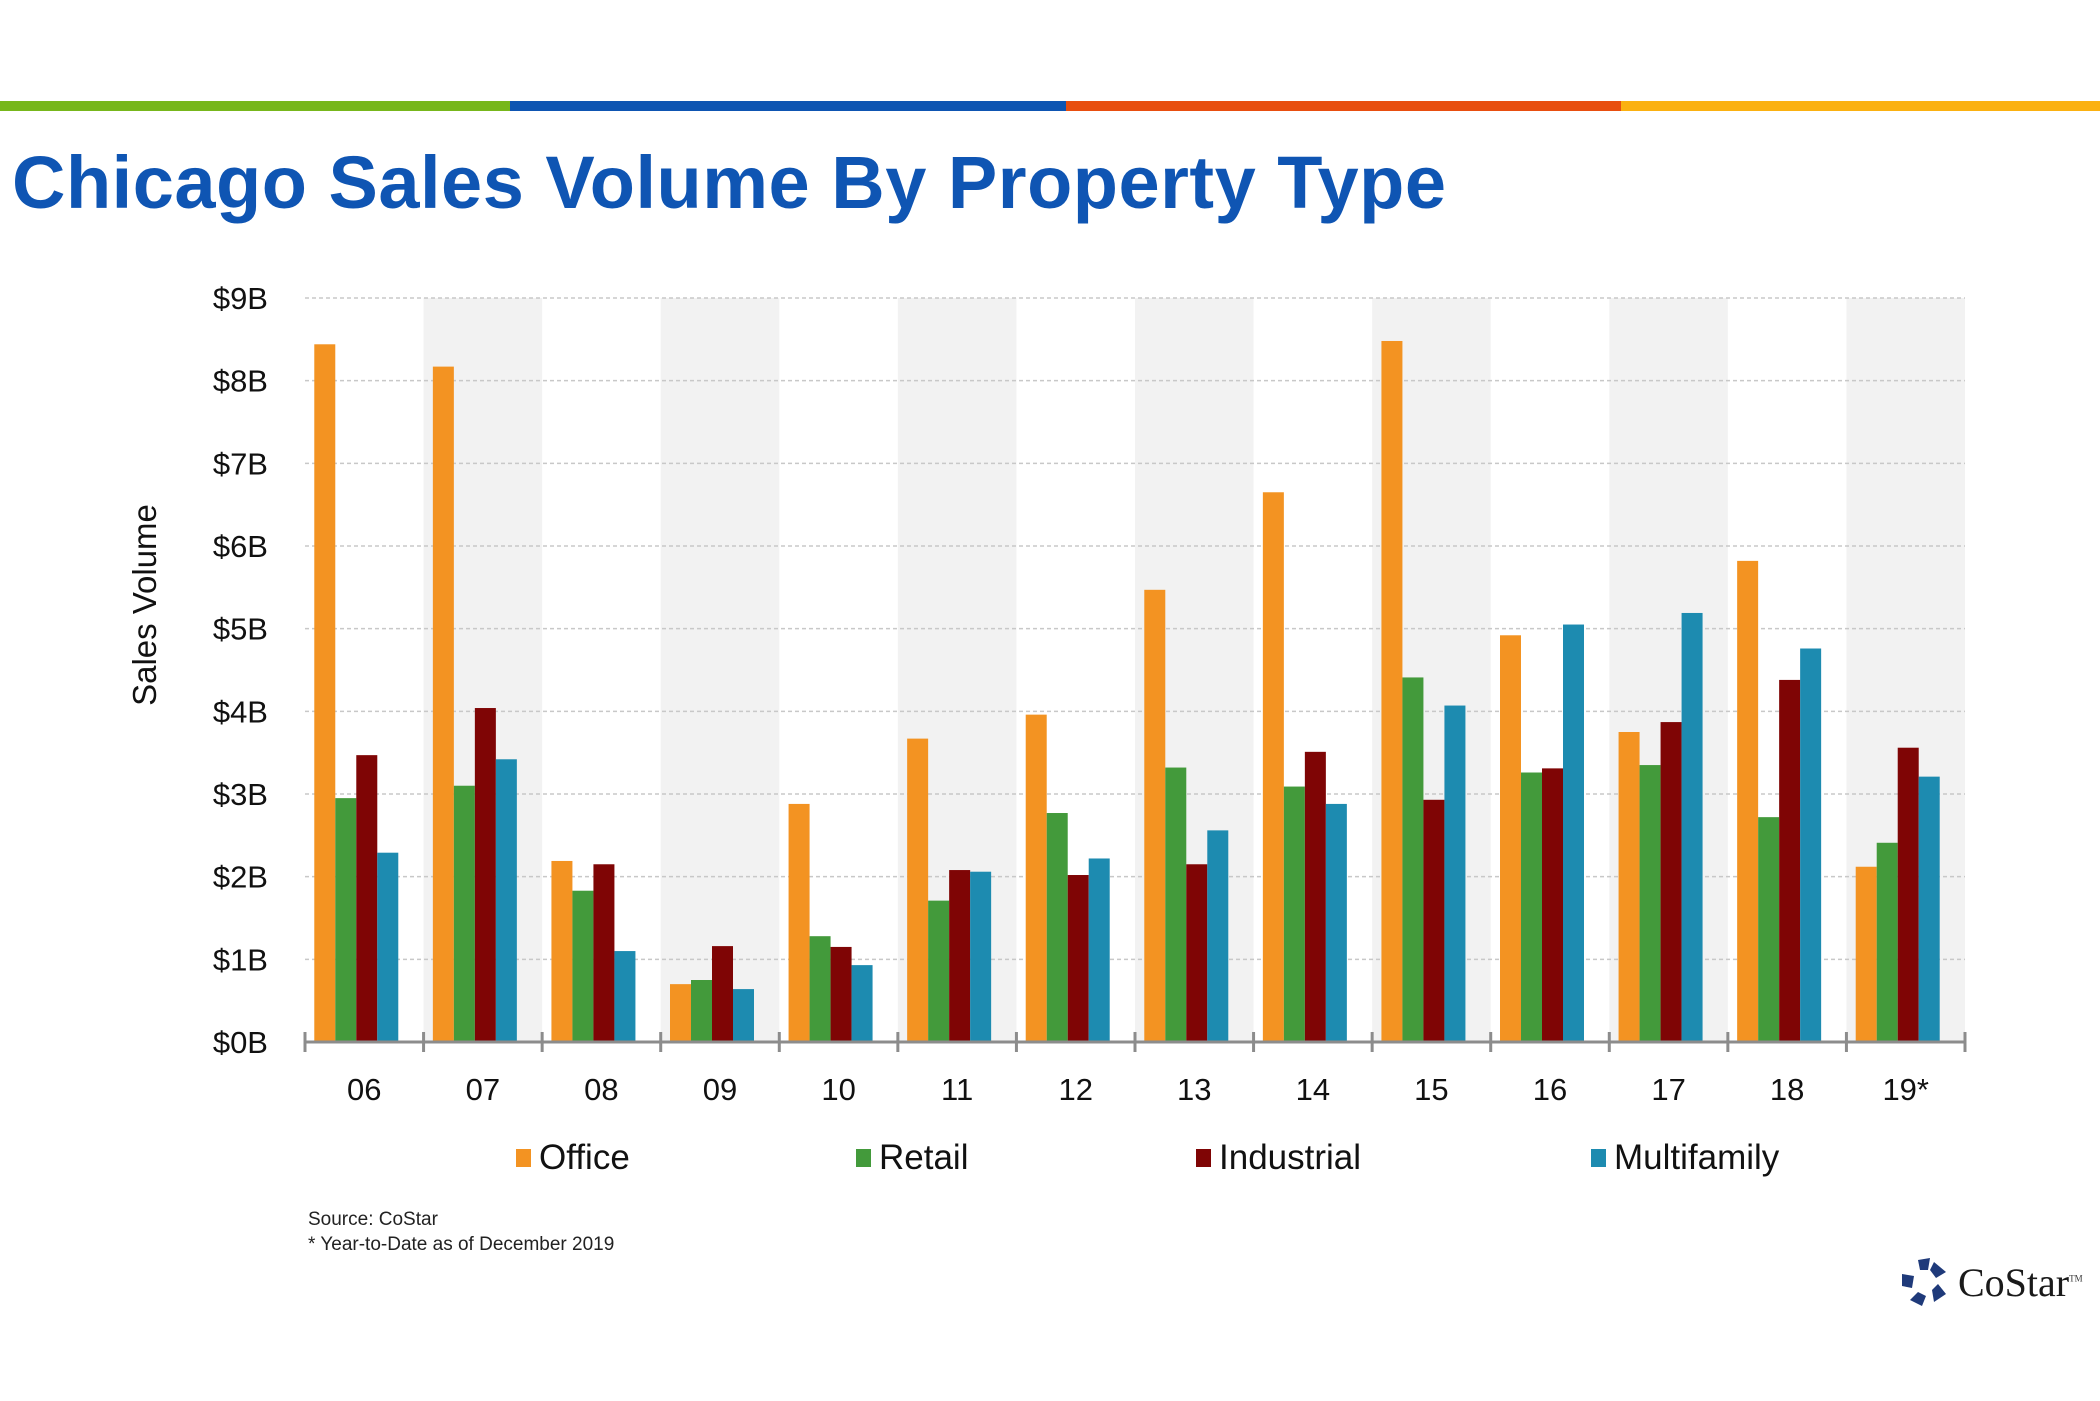  Describe the element at coordinates (1924, 1282) in the screenshot. I see `costar-star-icon` at that location.